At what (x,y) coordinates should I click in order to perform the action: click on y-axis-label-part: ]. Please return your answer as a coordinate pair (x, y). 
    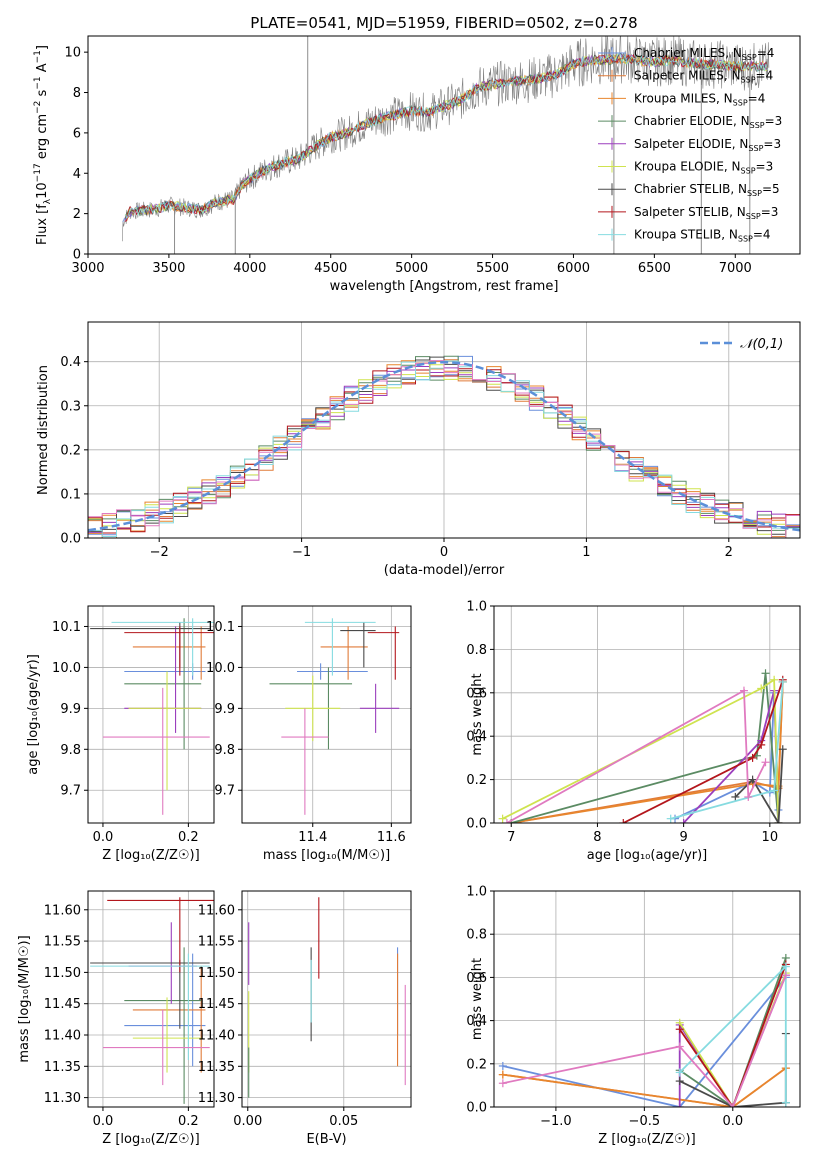
    Looking at the image, I should click on (42, 47).